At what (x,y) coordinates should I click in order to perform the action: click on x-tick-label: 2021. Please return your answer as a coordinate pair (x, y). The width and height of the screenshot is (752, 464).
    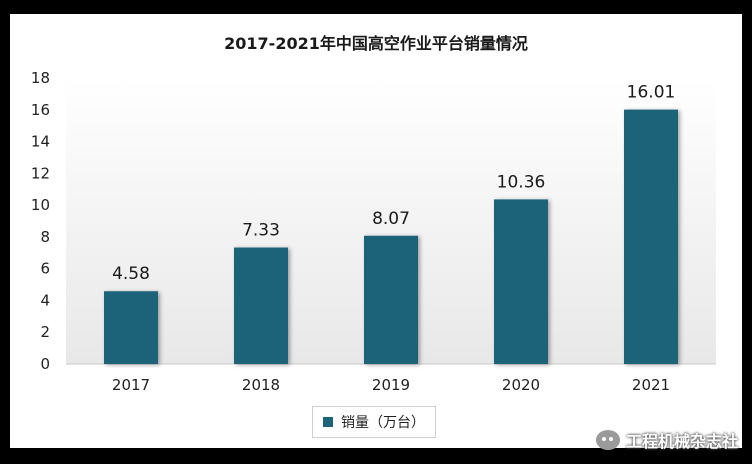
    Looking at the image, I should click on (651, 385).